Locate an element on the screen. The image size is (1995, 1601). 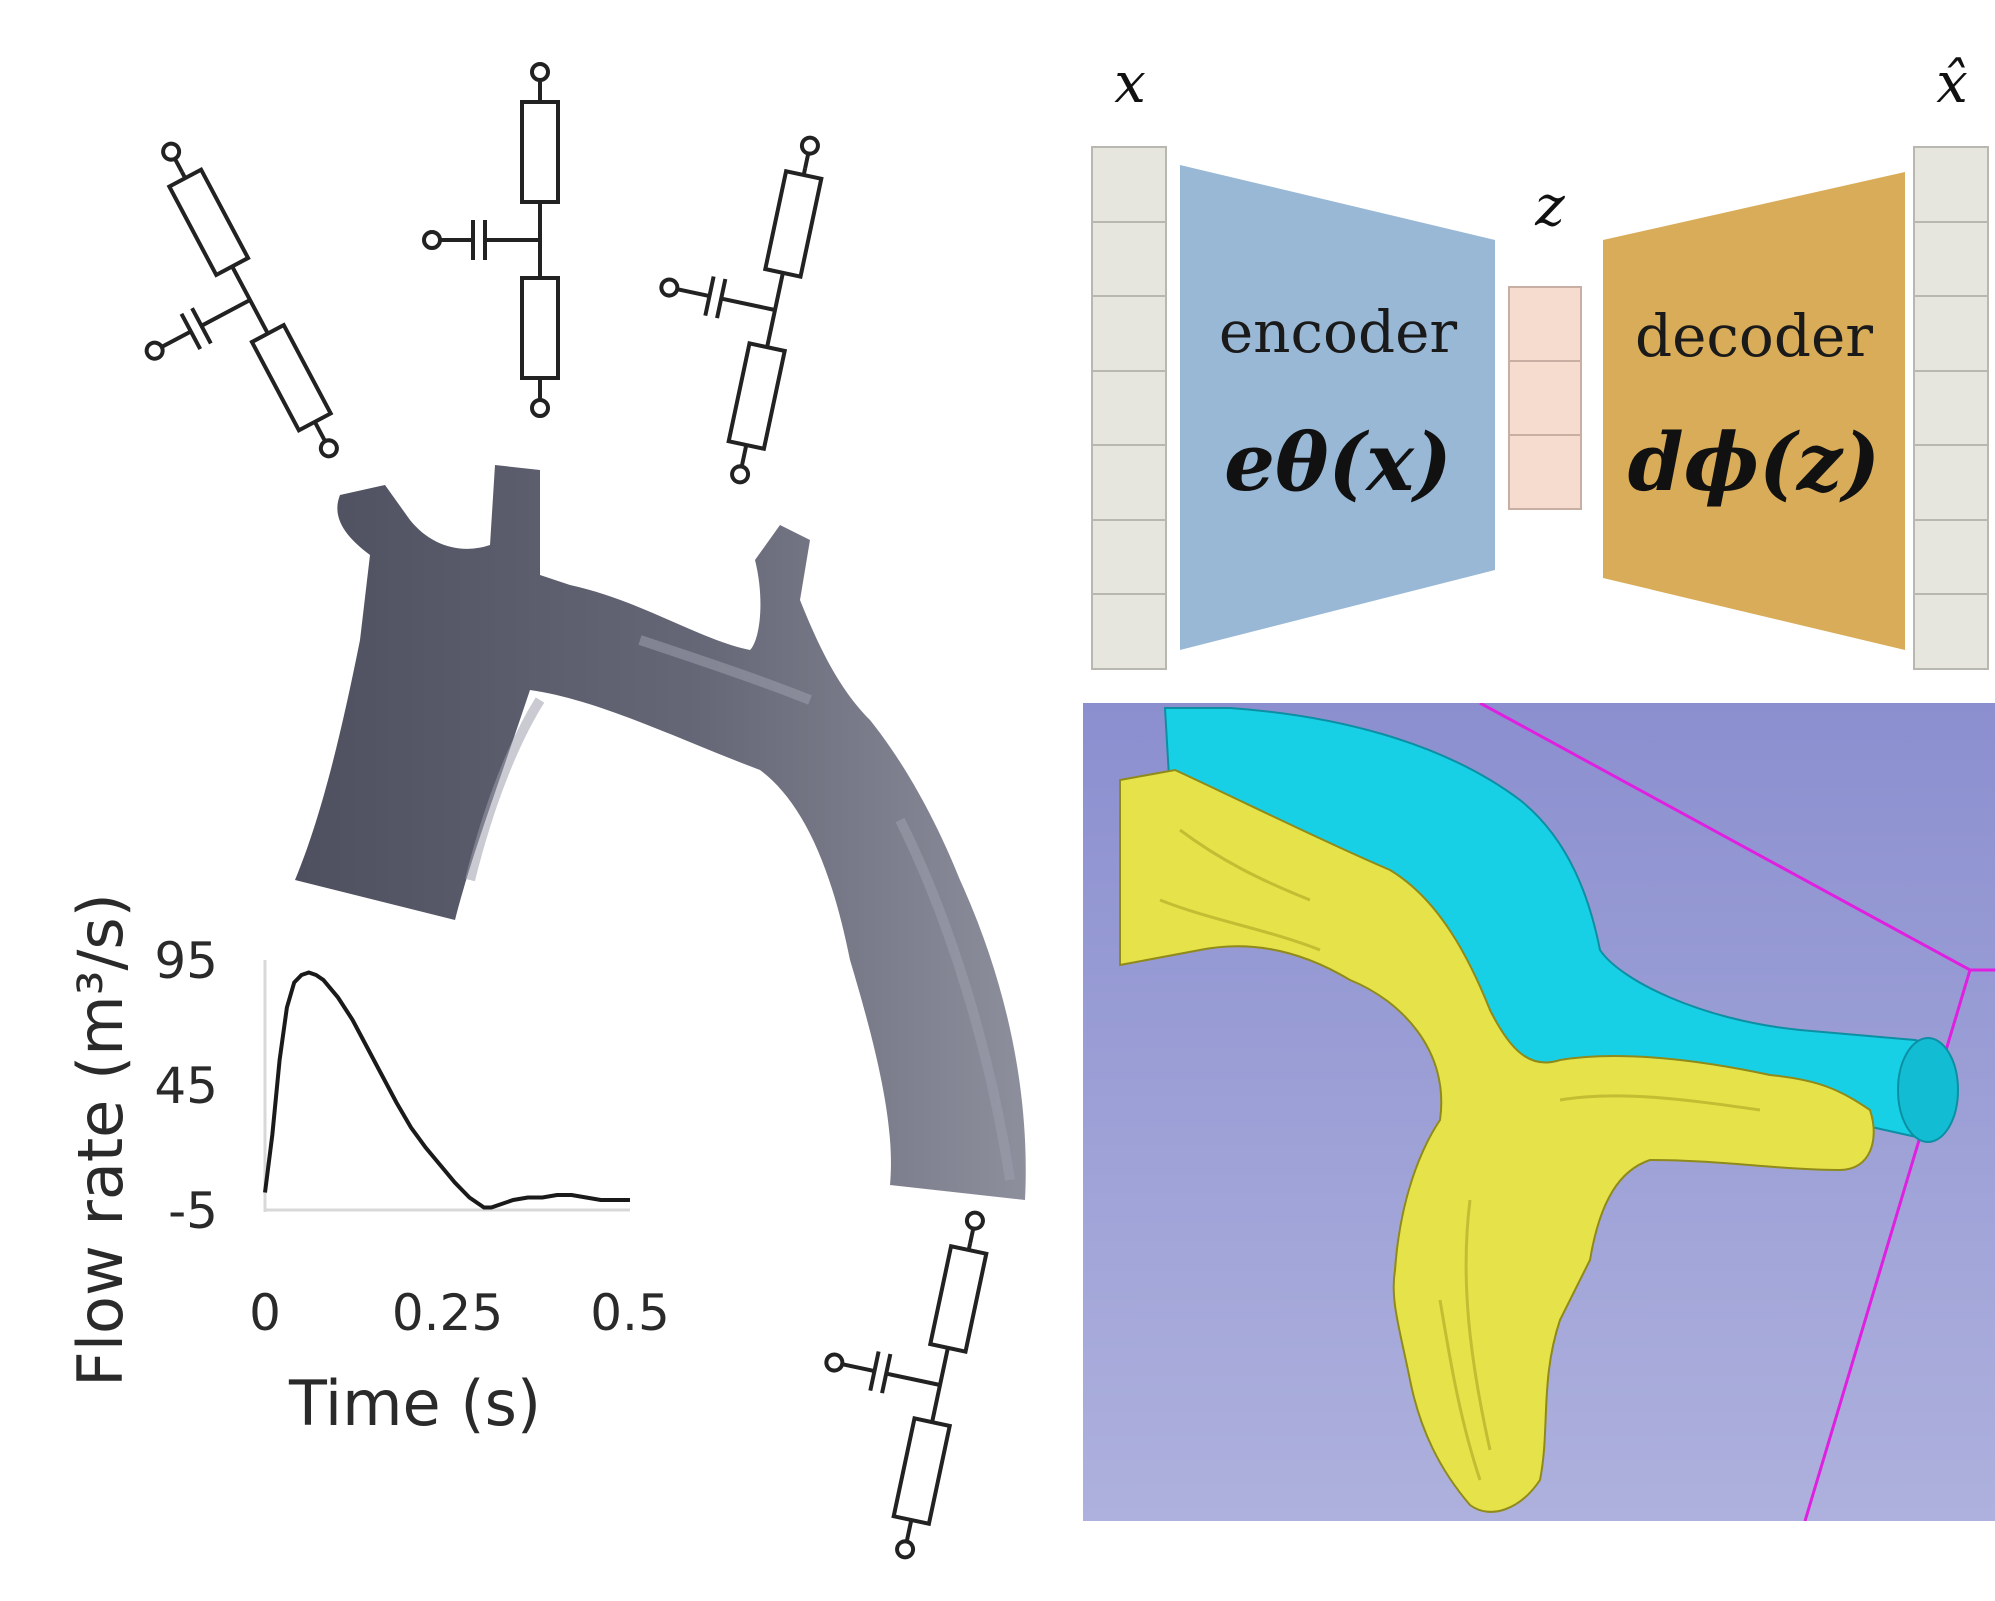
y-tick-label: 95 is located at coordinates (186, 961).